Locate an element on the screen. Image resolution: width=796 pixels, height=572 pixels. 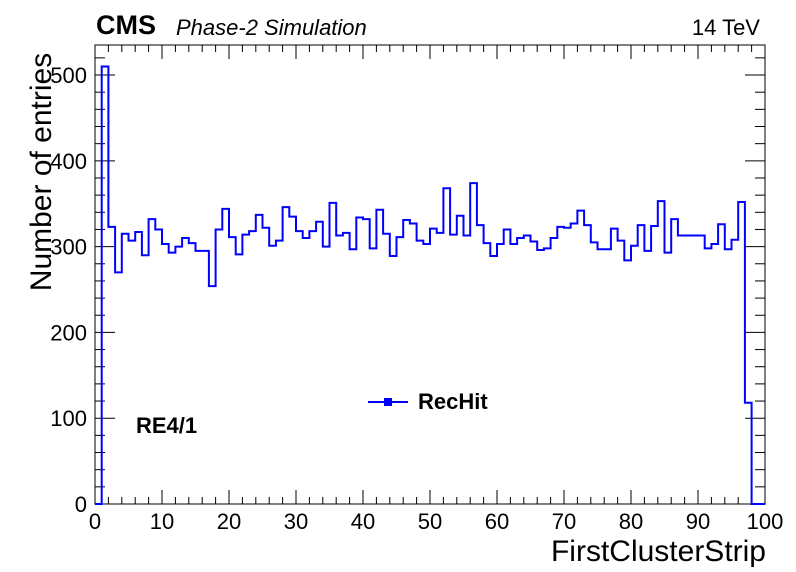
experiment-label: CMS is located at coordinates (126, 25).